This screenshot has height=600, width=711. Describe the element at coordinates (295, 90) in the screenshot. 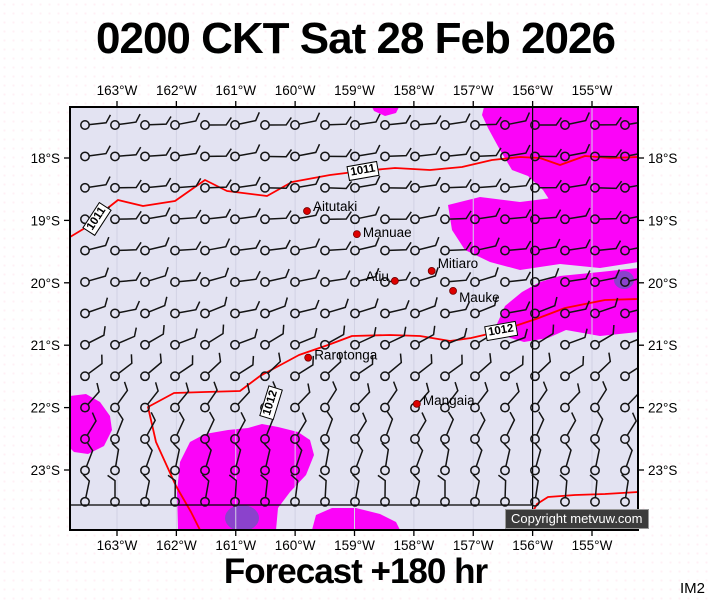

I see `lon-label-top: 160°W` at that location.